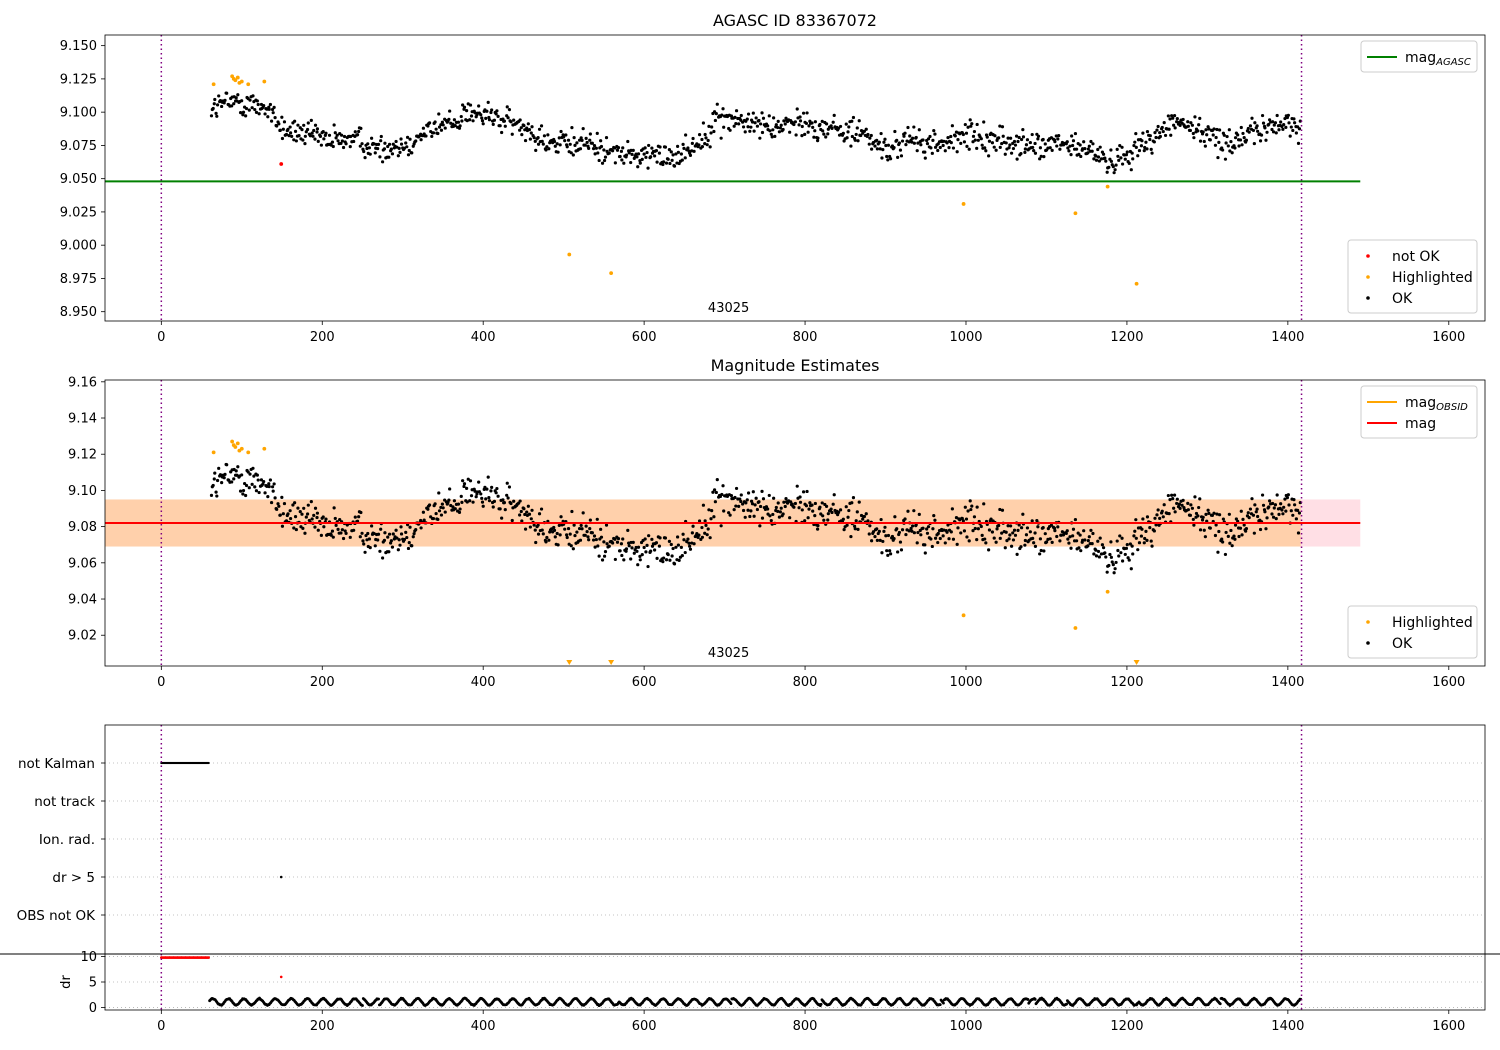 This screenshot has height=1050, width=1500. What do you see at coordinates (237, 443) in the screenshot?
I see `highlighted-point` at bounding box center [237, 443].